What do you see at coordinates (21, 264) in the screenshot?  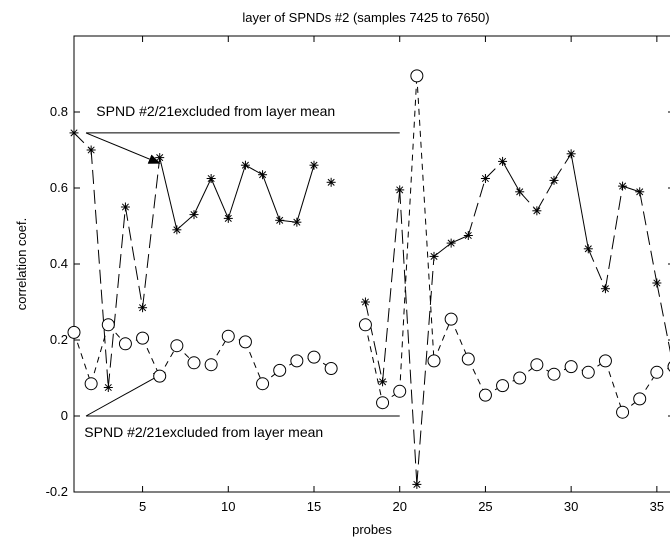 I see `y-axis-label: correlation coef.` at bounding box center [21, 264].